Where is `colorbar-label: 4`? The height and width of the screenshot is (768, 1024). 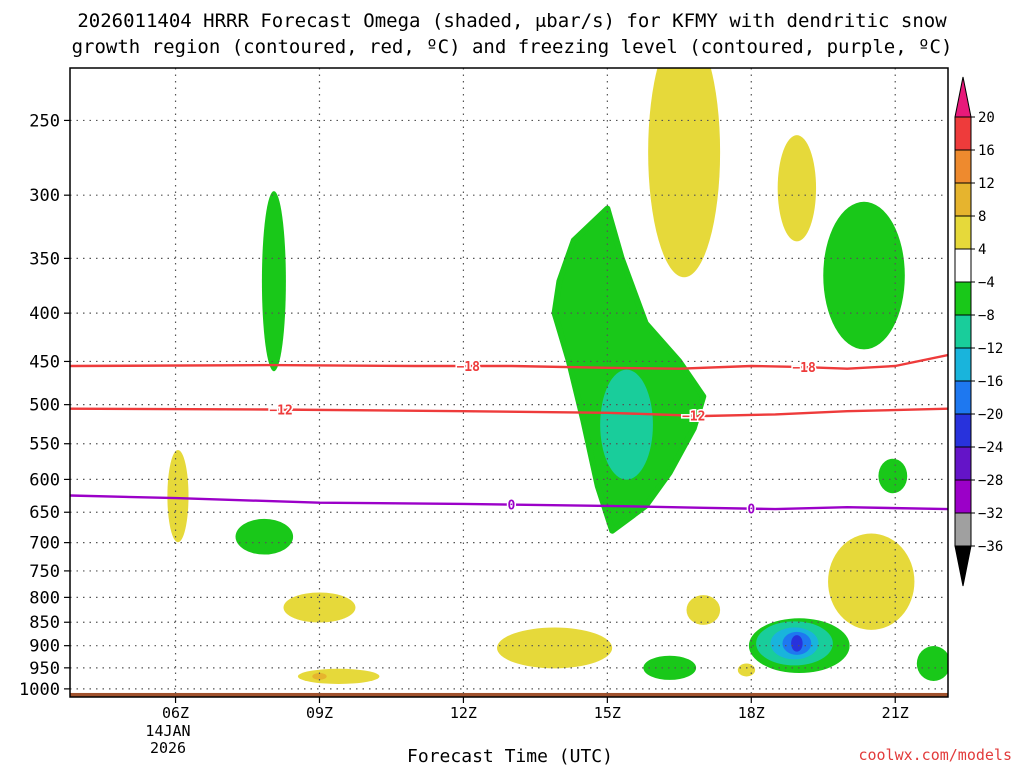 colorbar-label: 4 is located at coordinates (982, 250).